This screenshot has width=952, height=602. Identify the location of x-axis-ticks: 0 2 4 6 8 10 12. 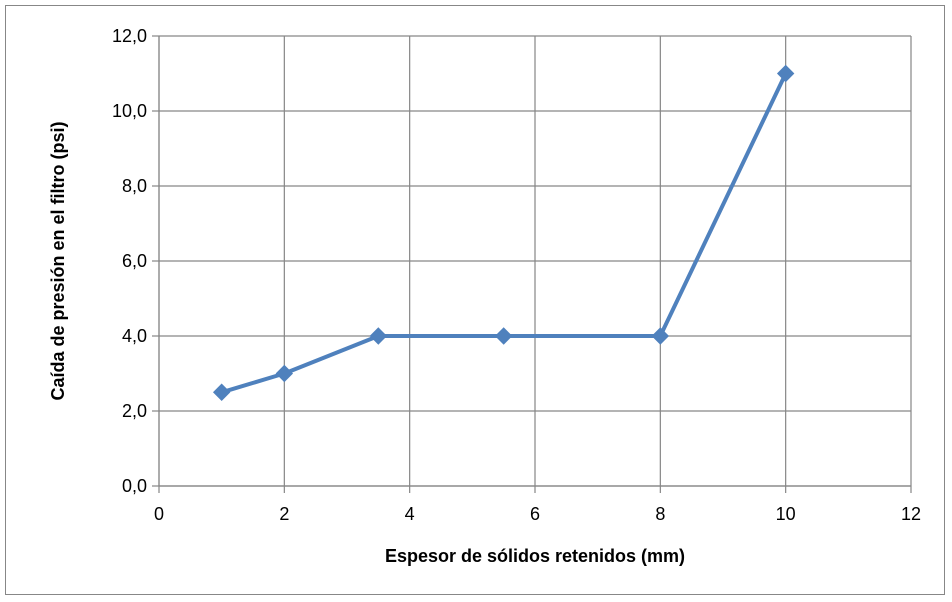
(537, 514).